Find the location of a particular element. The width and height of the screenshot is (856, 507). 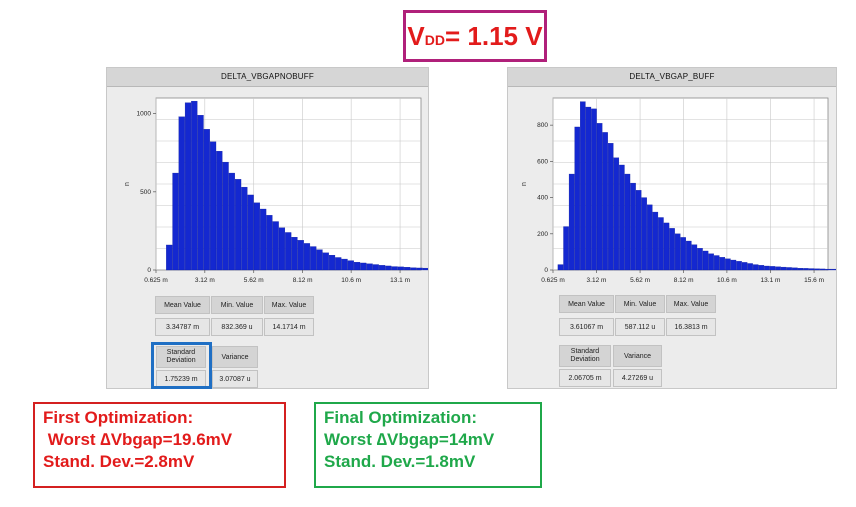

y-axis-label: n is located at coordinates (524, 184).